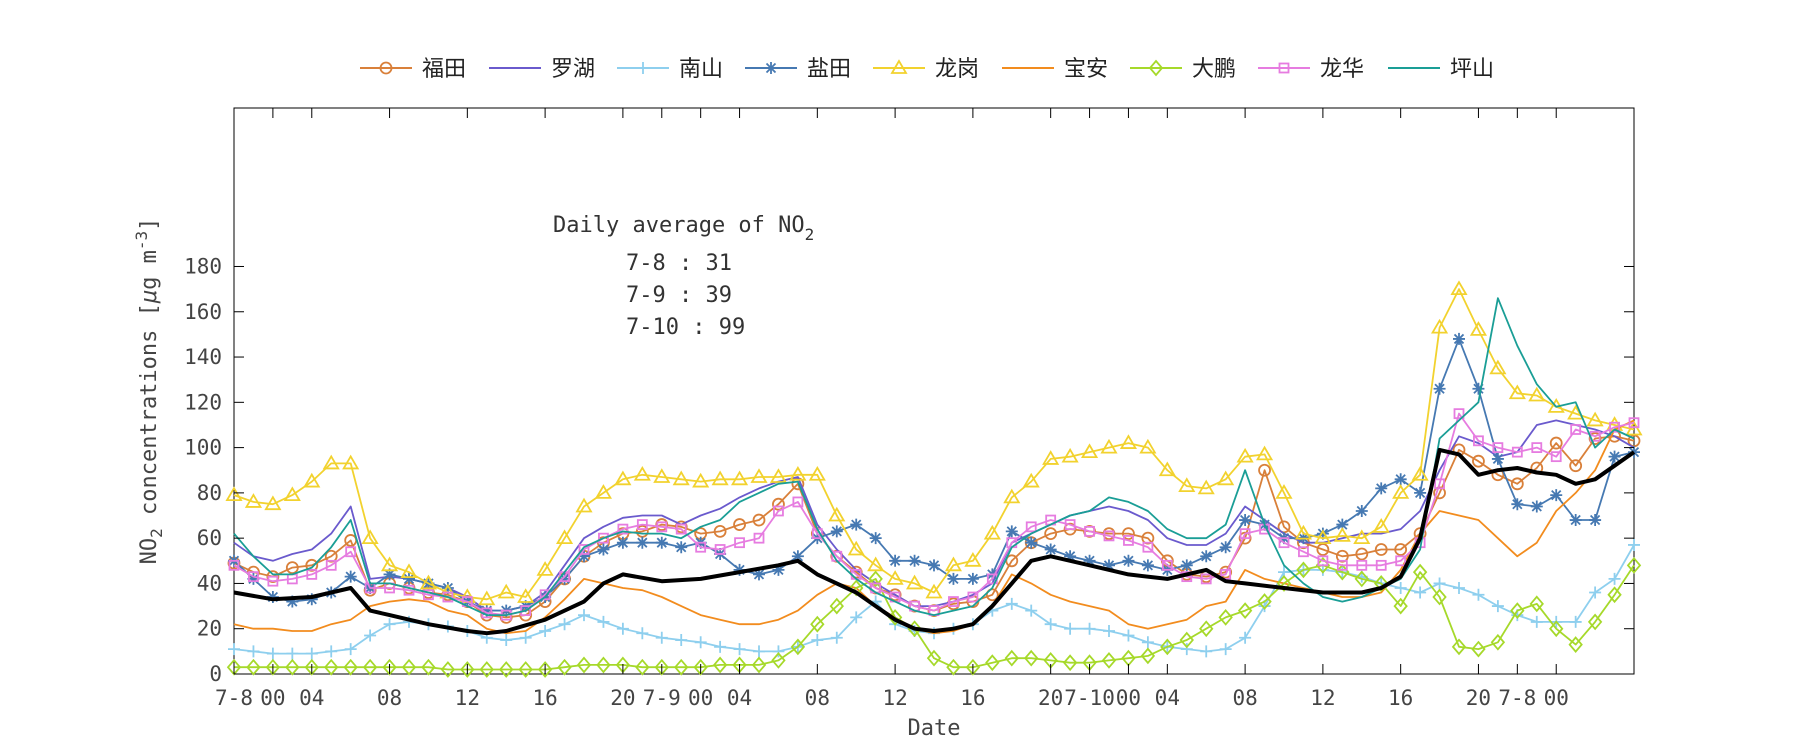 The width and height of the screenshot is (1800, 750). I want to click on legend-marker, so click(1156, 68).